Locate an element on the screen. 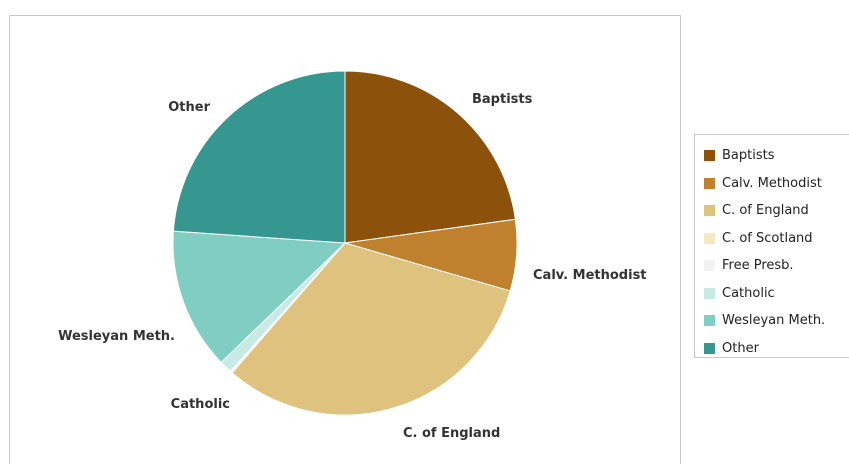  legend-item: Wesleyan Meth. is located at coordinates (776, 321).